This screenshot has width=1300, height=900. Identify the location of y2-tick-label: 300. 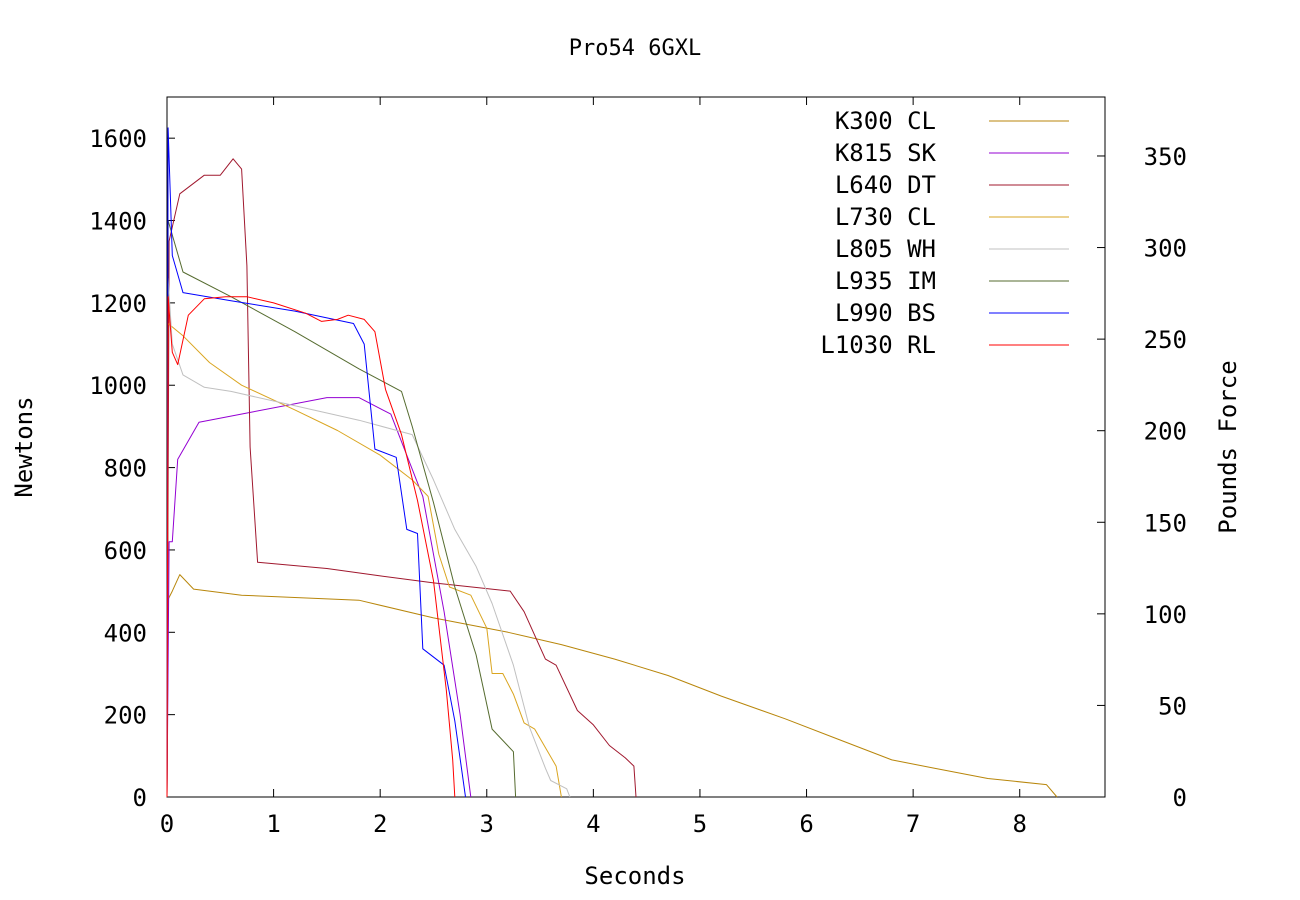
(1165, 249).